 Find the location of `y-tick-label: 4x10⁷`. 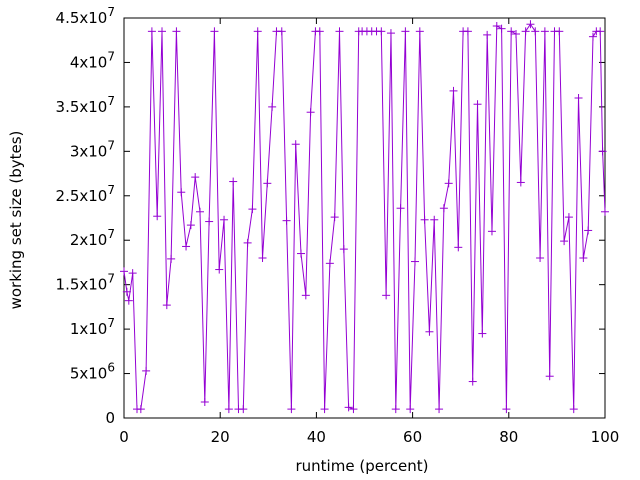

y-tick-label: 4x10⁷ is located at coordinates (92, 60).